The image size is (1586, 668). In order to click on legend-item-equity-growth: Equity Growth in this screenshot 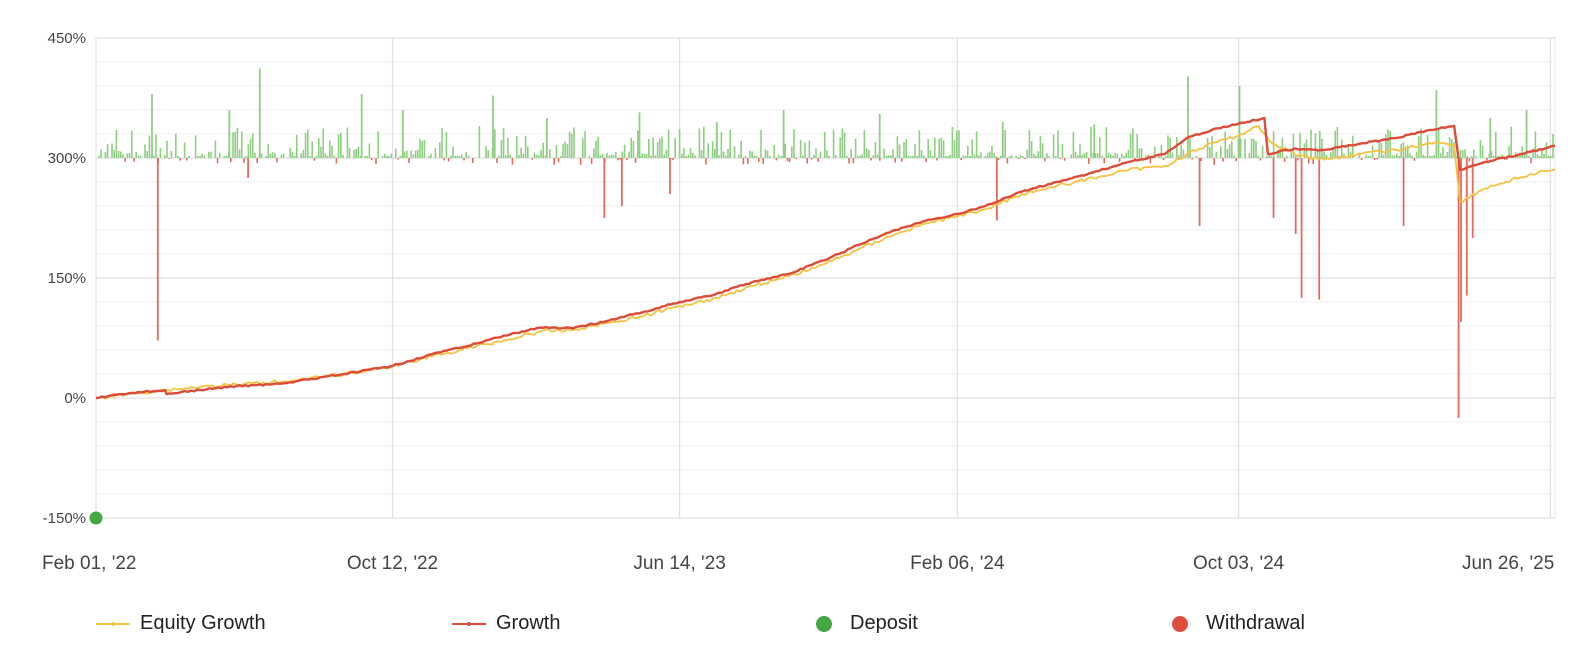, I will do `click(181, 623)`.